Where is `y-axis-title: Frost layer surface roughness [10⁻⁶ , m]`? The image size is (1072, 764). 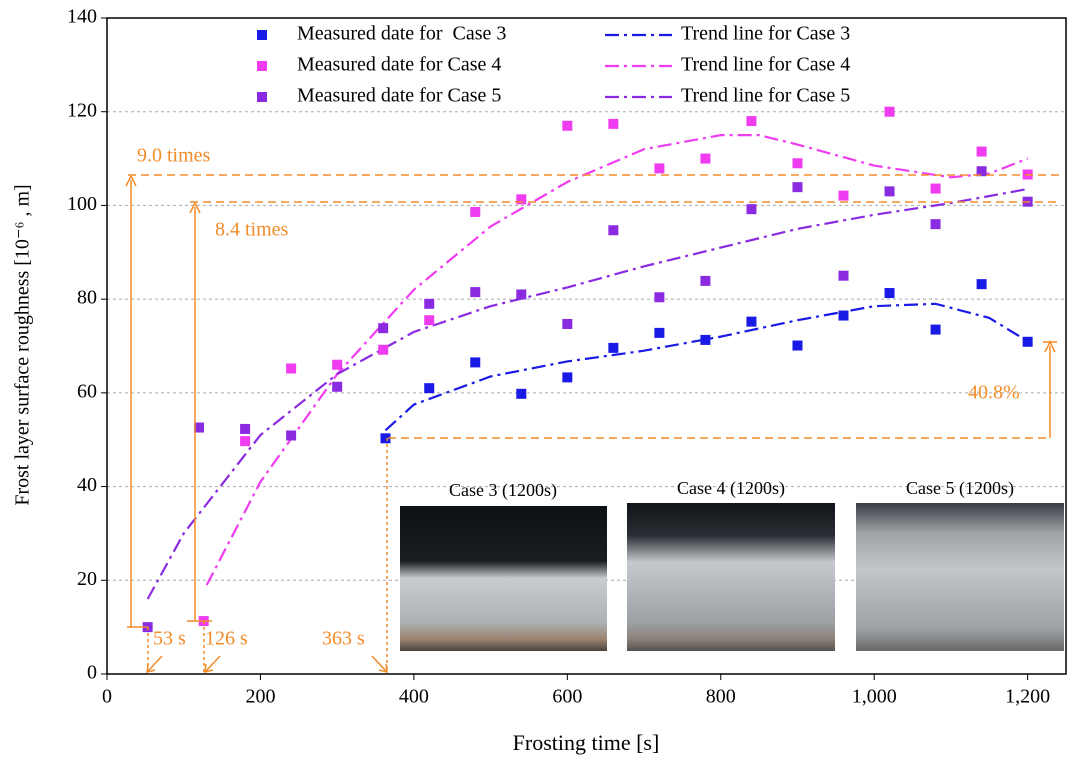
y-axis-title: Frost layer surface roughness [10⁻⁶ , m] is located at coordinates (23, 344).